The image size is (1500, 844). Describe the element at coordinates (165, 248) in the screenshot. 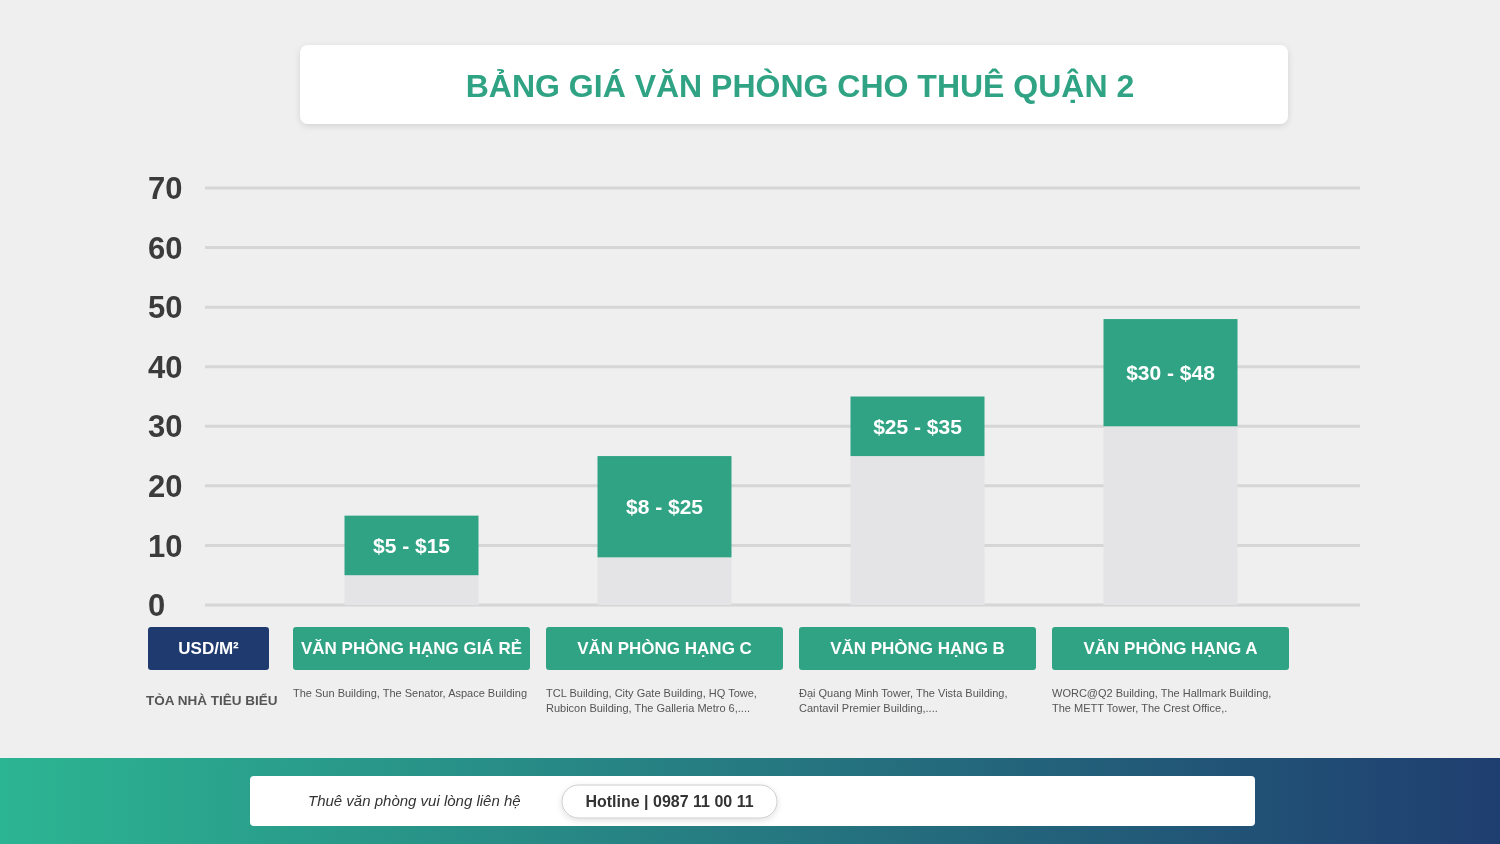

I see `y-tick-label: 60` at that location.